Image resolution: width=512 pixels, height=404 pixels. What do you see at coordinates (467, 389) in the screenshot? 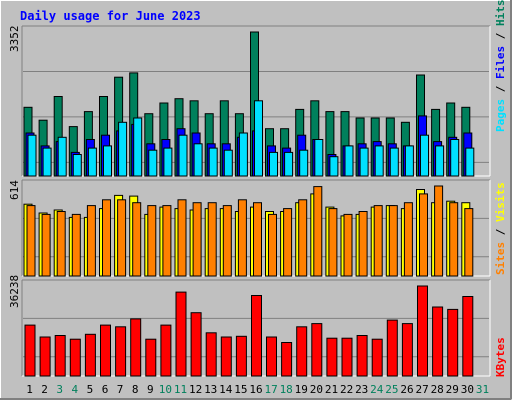
I see `day-label-30: 30` at bounding box center [467, 389].